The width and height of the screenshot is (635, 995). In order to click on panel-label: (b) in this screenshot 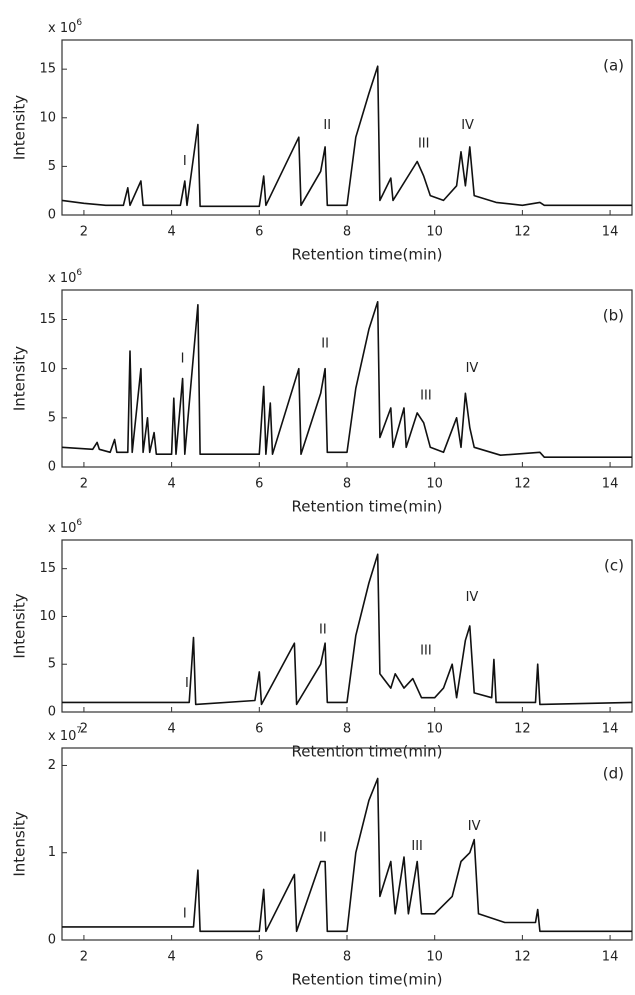, I will do `click(613, 316)`.